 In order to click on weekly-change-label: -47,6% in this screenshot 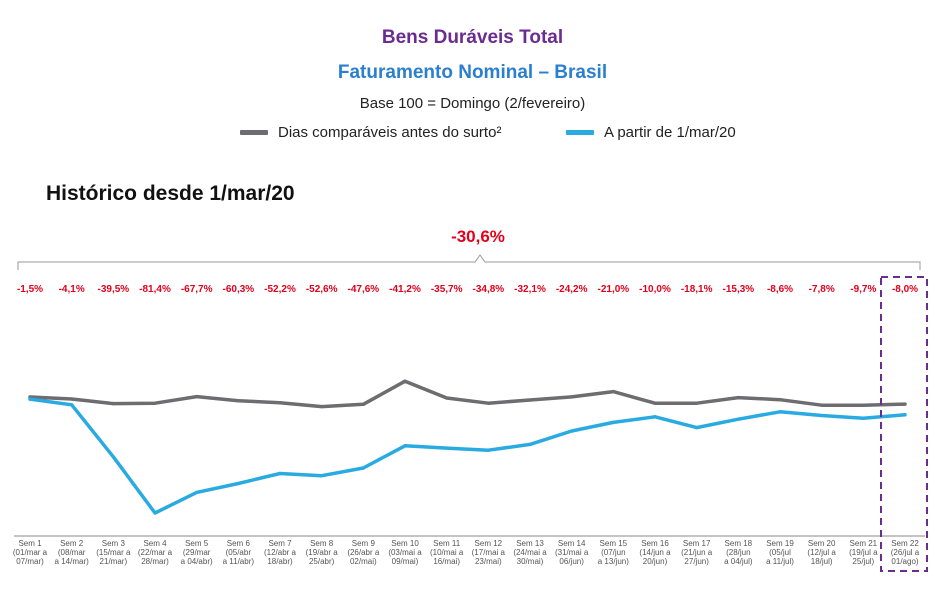, I will do `click(363, 289)`.